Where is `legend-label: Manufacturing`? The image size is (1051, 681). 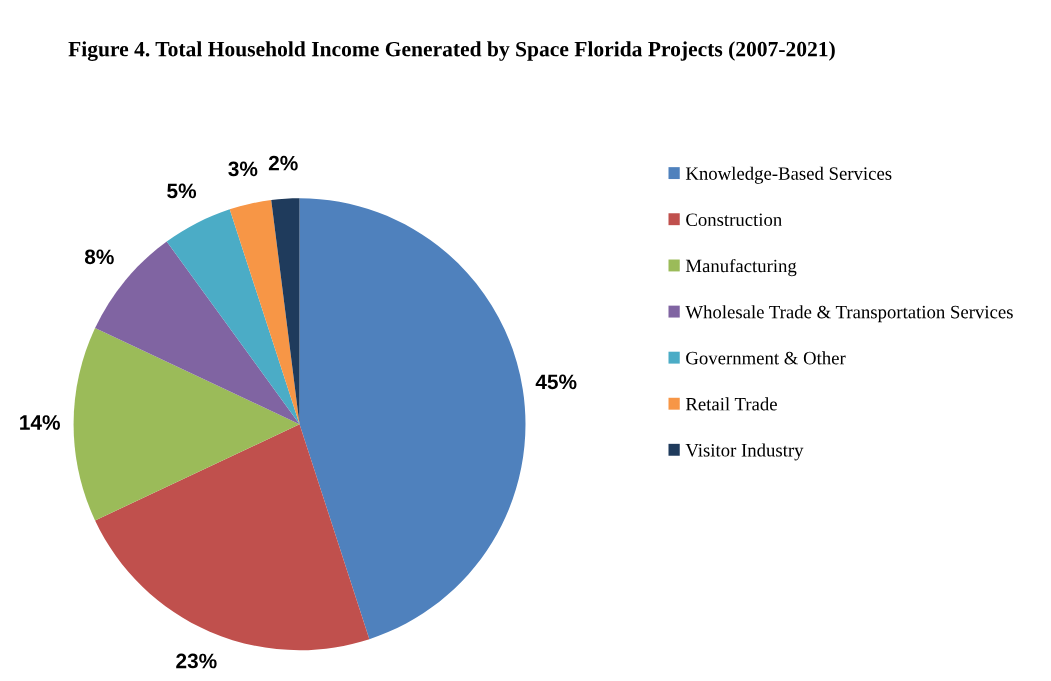
legend-label: Manufacturing is located at coordinates (741, 267).